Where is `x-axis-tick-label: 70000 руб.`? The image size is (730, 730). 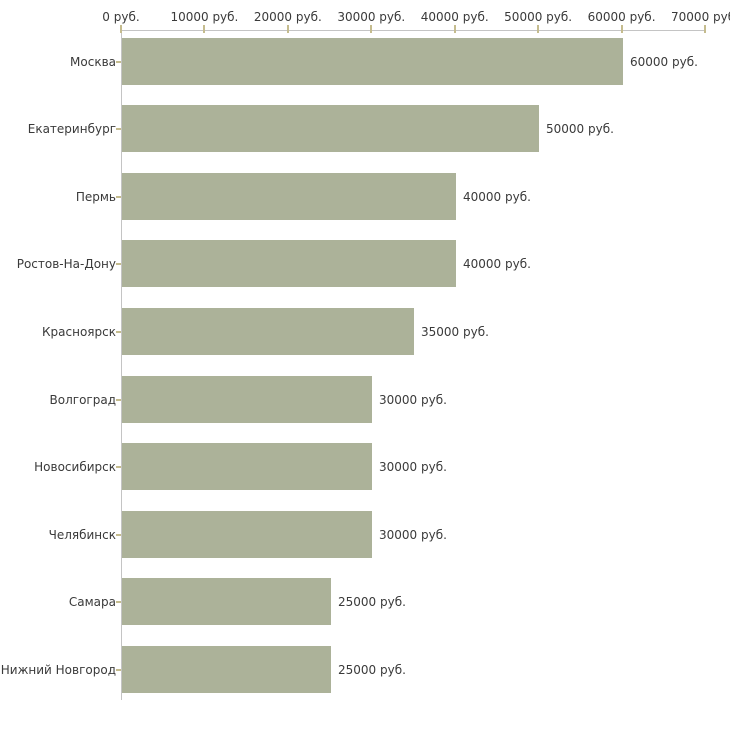
x-axis-tick-label: 70000 руб. is located at coordinates (700, 17).